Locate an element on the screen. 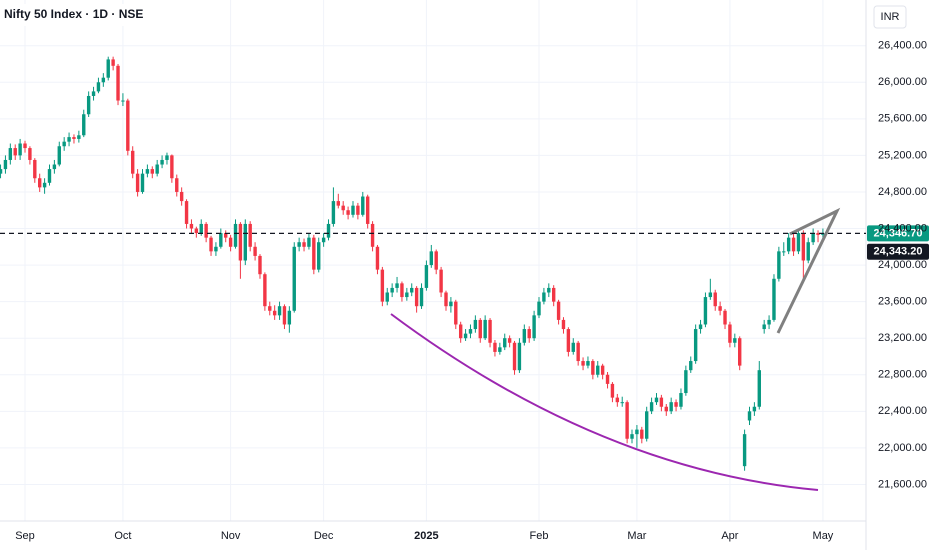 The height and width of the screenshot is (550, 932). y-tick-label: 23,200.00 is located at coordinates (902, 338).